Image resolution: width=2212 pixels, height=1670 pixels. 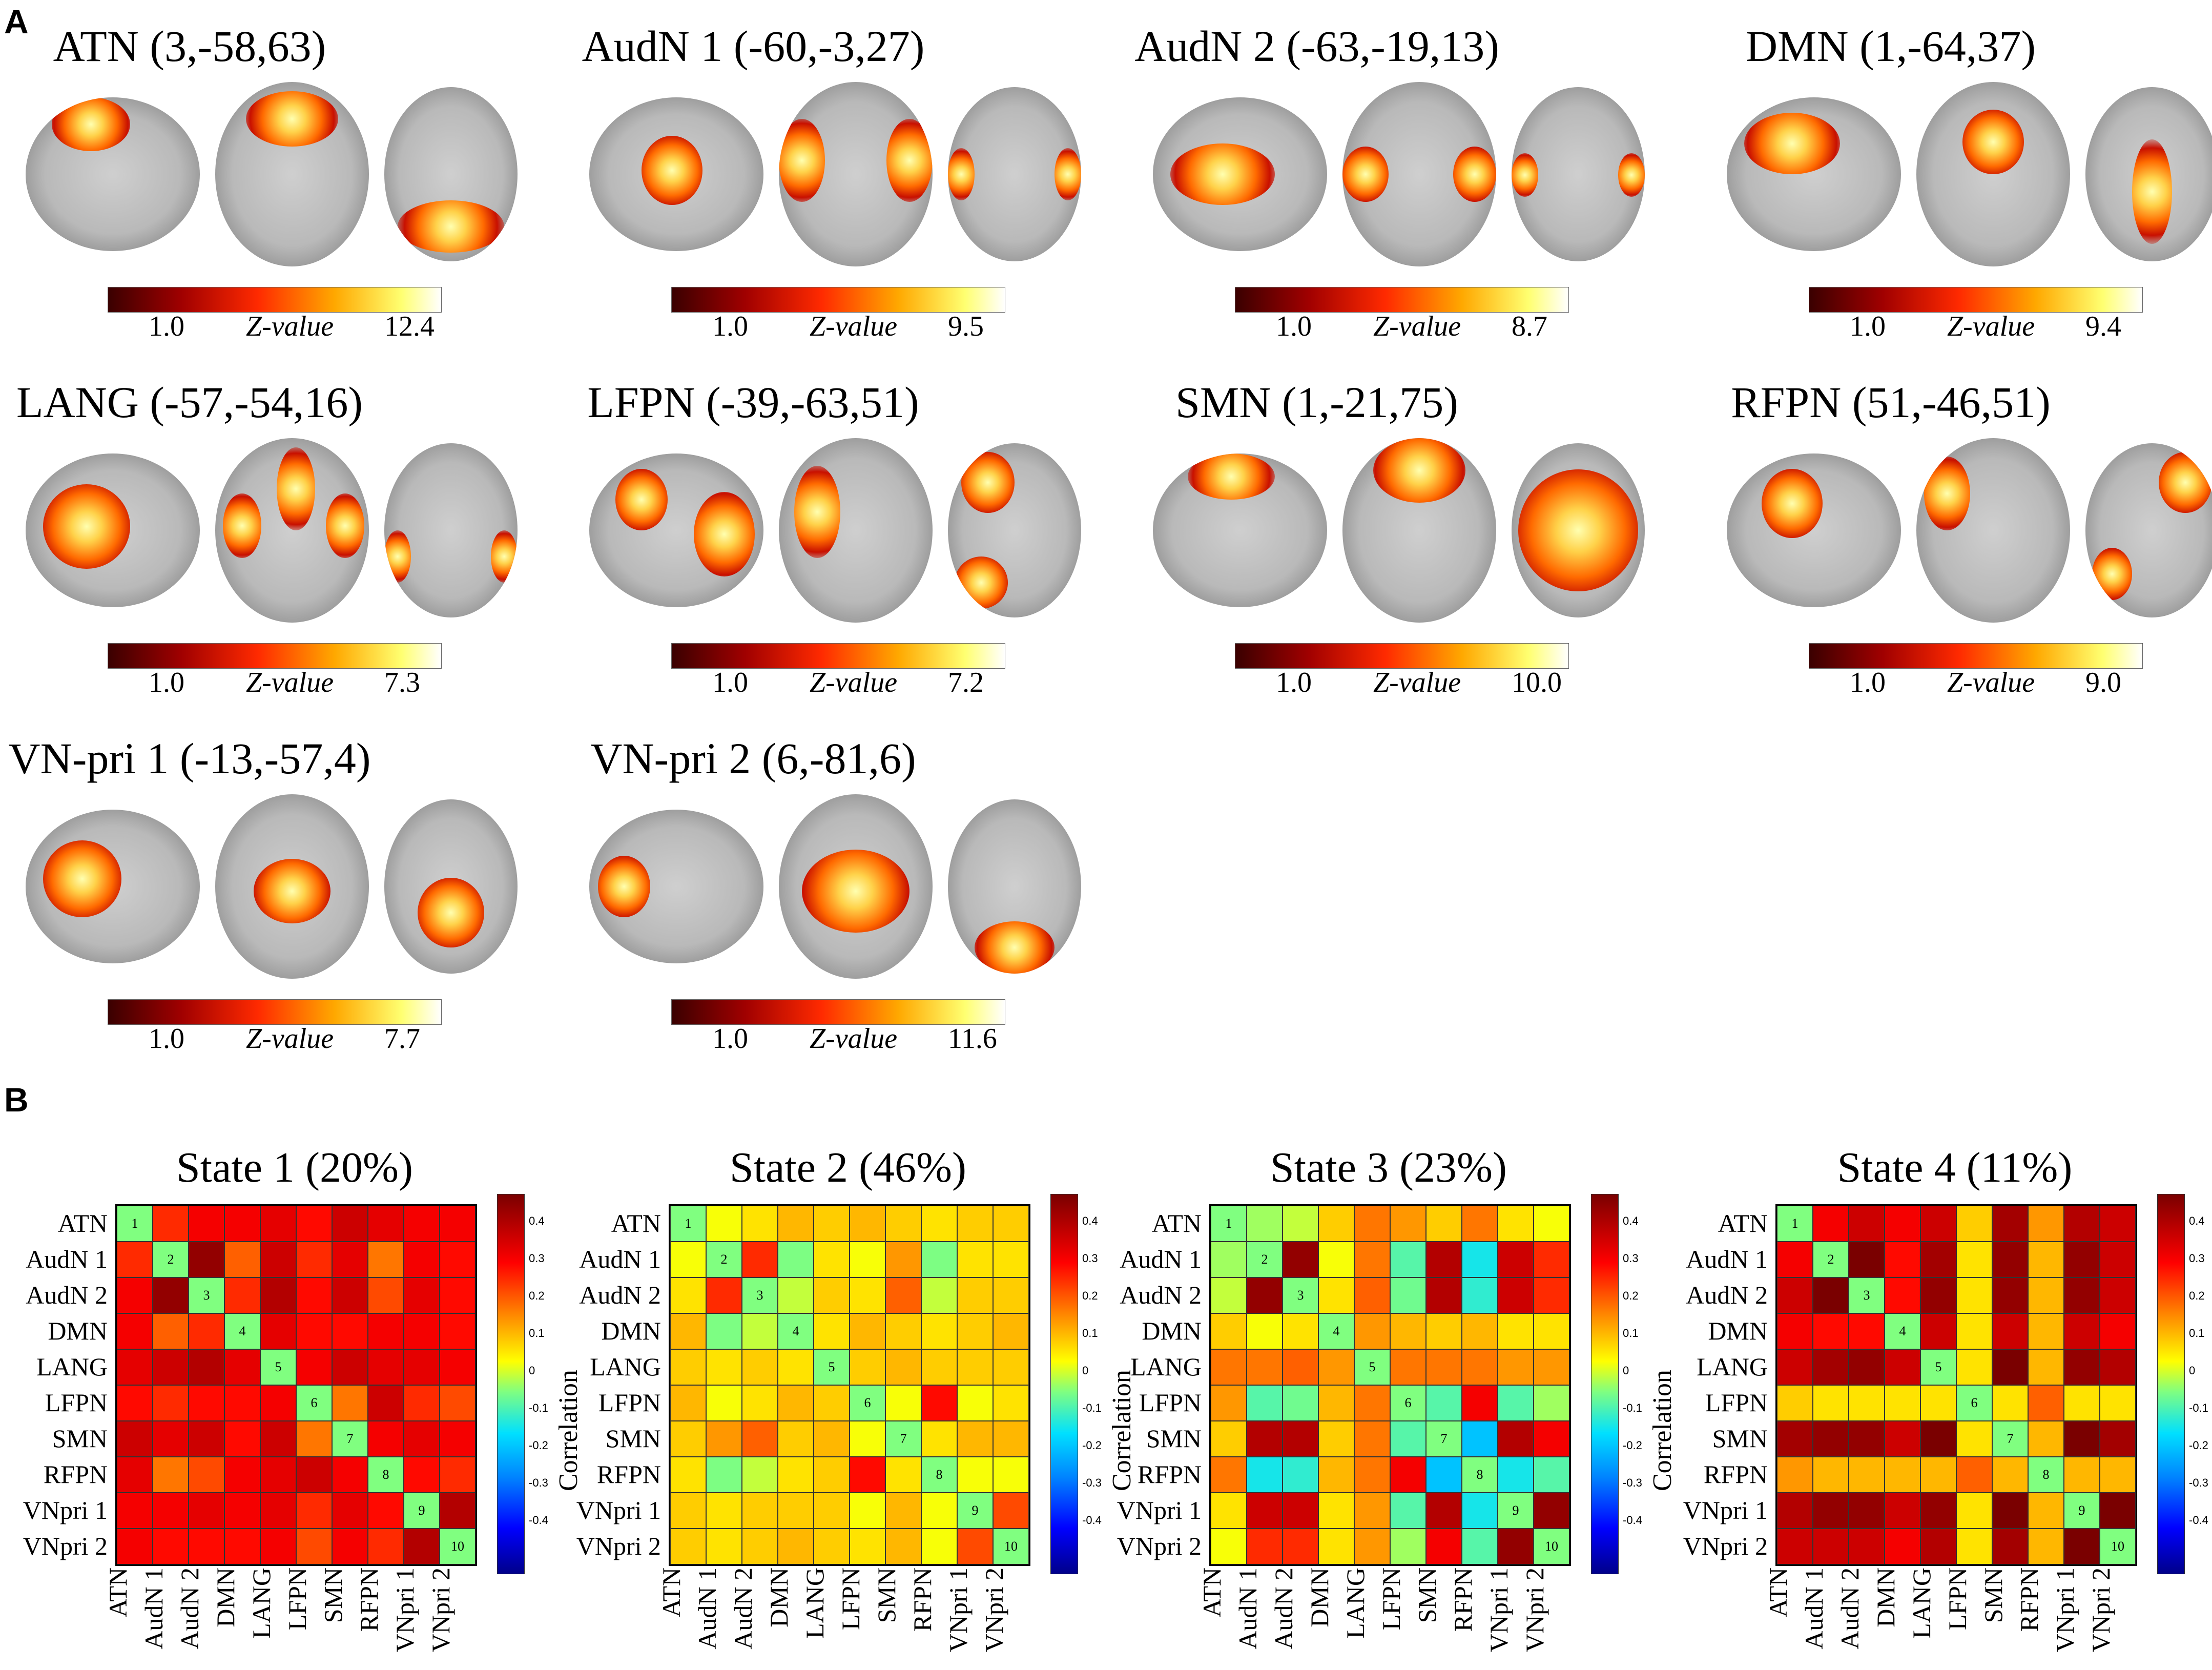 What do you see at coordinates (294, 1167) in the screenshot?
I see `state-title: State 1 (20%)` at bounding box center [294, 1167].